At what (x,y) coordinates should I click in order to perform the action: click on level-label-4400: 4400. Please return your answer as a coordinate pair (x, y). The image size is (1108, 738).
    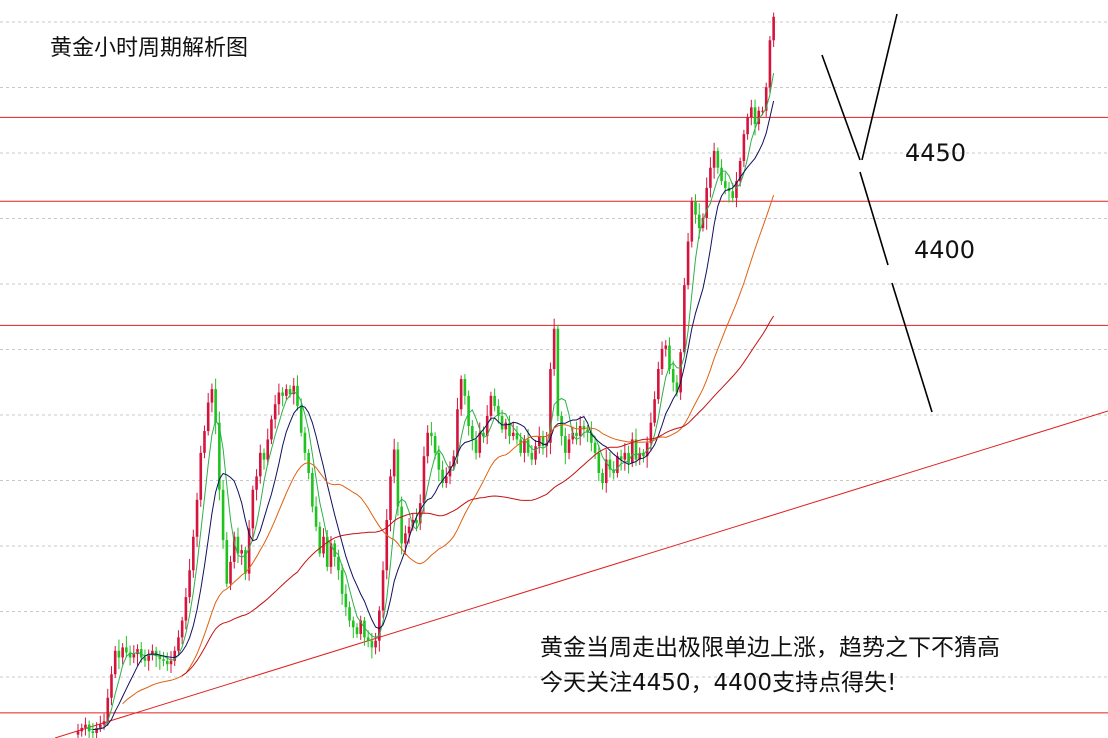
    Looking at the image, I should click on (945, 250).